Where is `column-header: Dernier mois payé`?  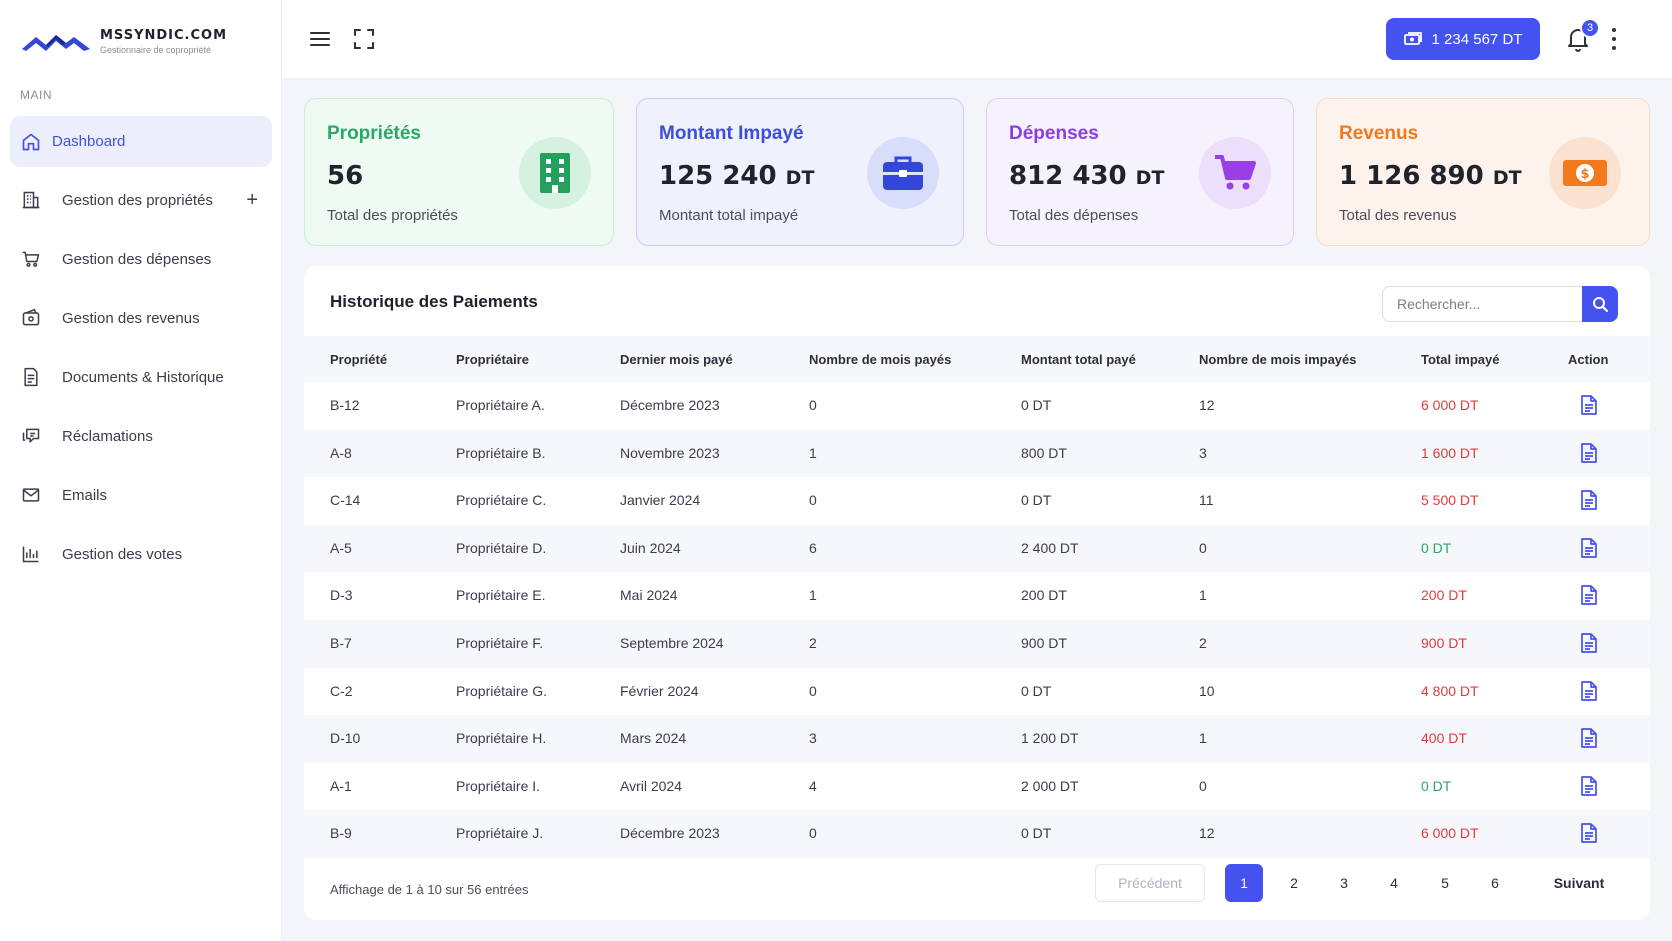
column-header: Dernier mois payé is located at coordinates (676, 359).